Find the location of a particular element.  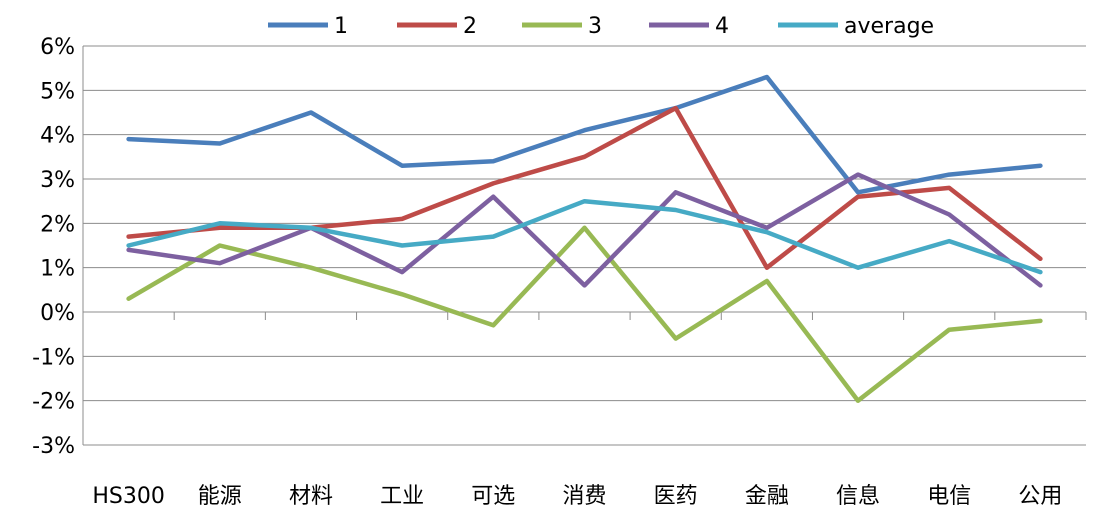

legend-label: 4 is located at coordinates (722, 26).